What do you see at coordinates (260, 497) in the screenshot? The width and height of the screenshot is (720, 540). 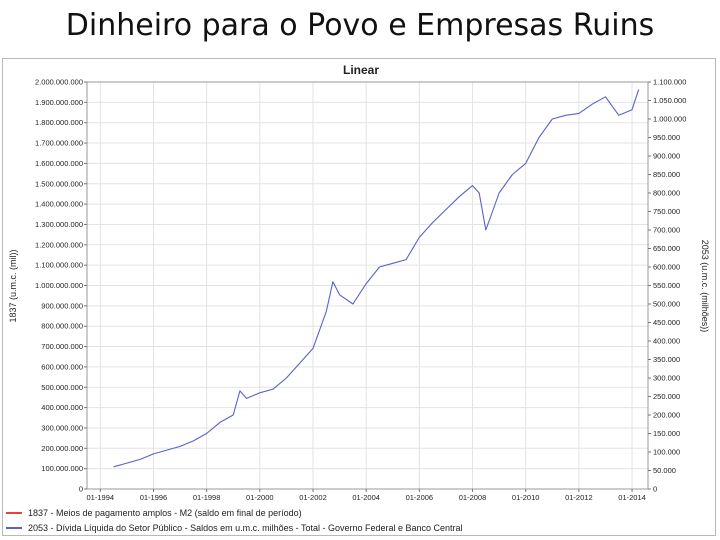 I see `x-tick-label: 01-2000` at bounding box center [260, 497].